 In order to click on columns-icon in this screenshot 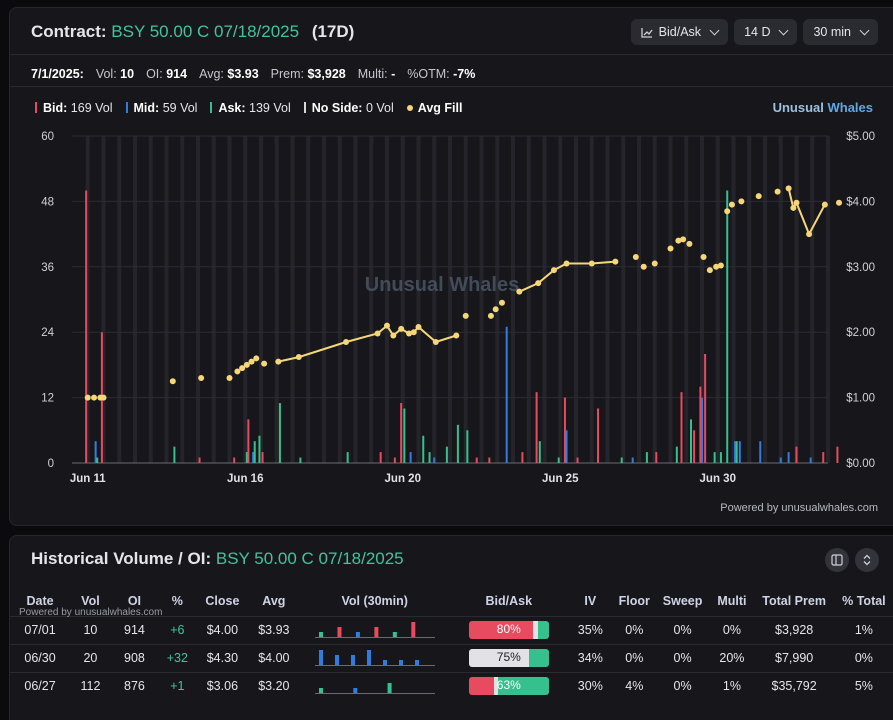, I will do `click(837, 560)`.